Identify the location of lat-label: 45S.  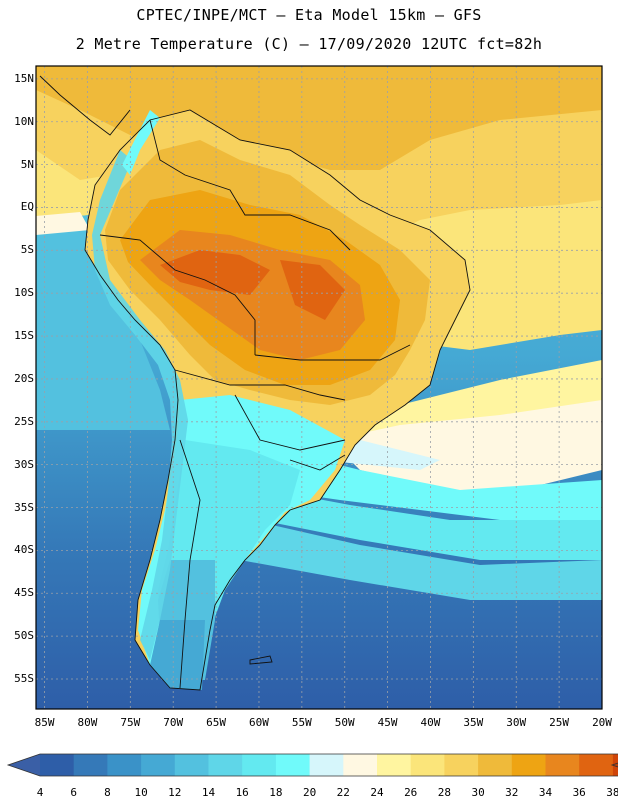
(24, 593).